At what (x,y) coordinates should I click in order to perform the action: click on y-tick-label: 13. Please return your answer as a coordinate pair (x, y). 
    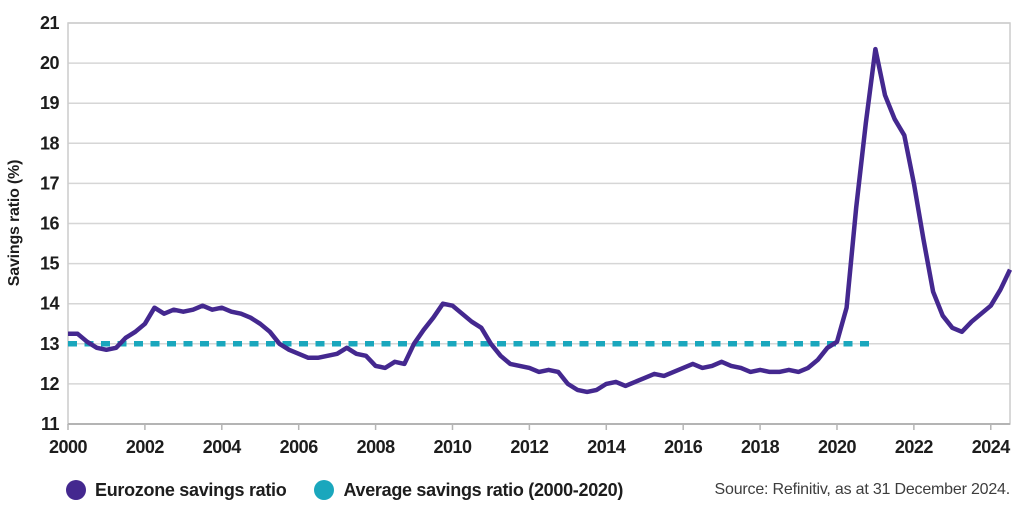
    Looking at the image, I should click on (50, 344).